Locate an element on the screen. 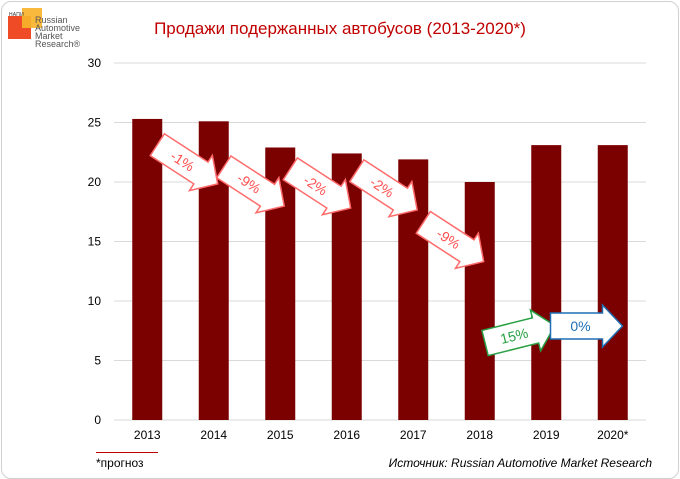  change-label: 0% is located at coordinates (580, 326).